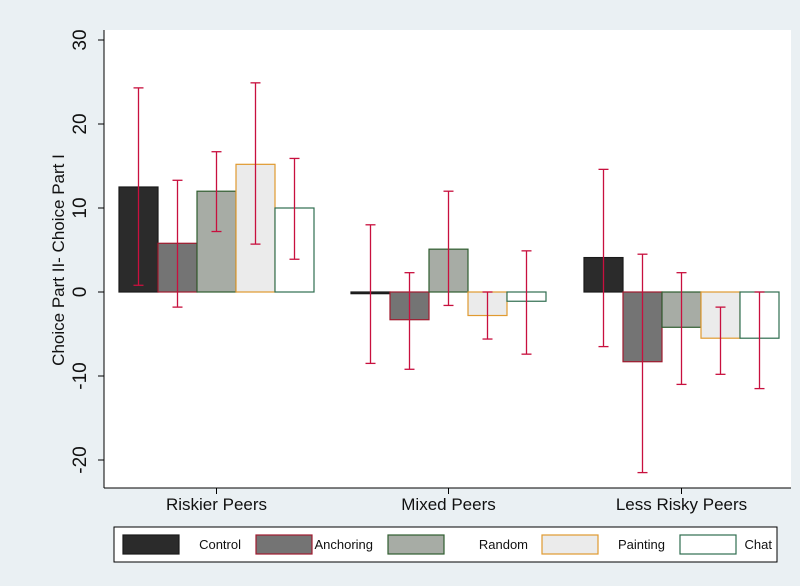 The image size is (800, 586). What do you see at coordinates (58, 260) in the screenshot?
I see `y-axis-label: Choice Part II- Choice Part I` at bounding box center [58, 260].